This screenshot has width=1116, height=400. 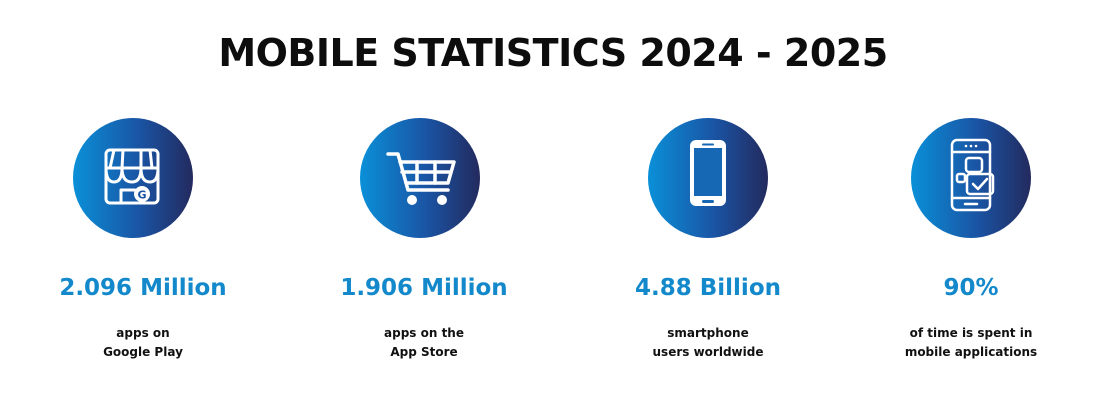 What do you see at coordinates (971, 288) in the screenshot?
I see `stat-value: 90%` at bounding box center [971, 288].